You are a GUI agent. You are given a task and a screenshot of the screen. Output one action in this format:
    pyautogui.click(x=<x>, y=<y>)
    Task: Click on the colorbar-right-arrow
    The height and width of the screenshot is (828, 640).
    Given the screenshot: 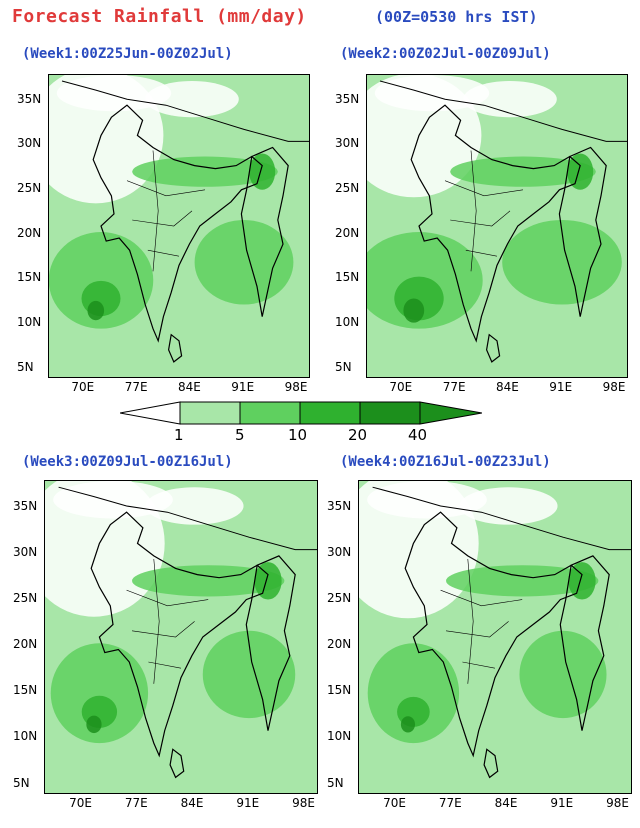 What is the action you would take?
    pyautogui.click(x=451, y=413)
    